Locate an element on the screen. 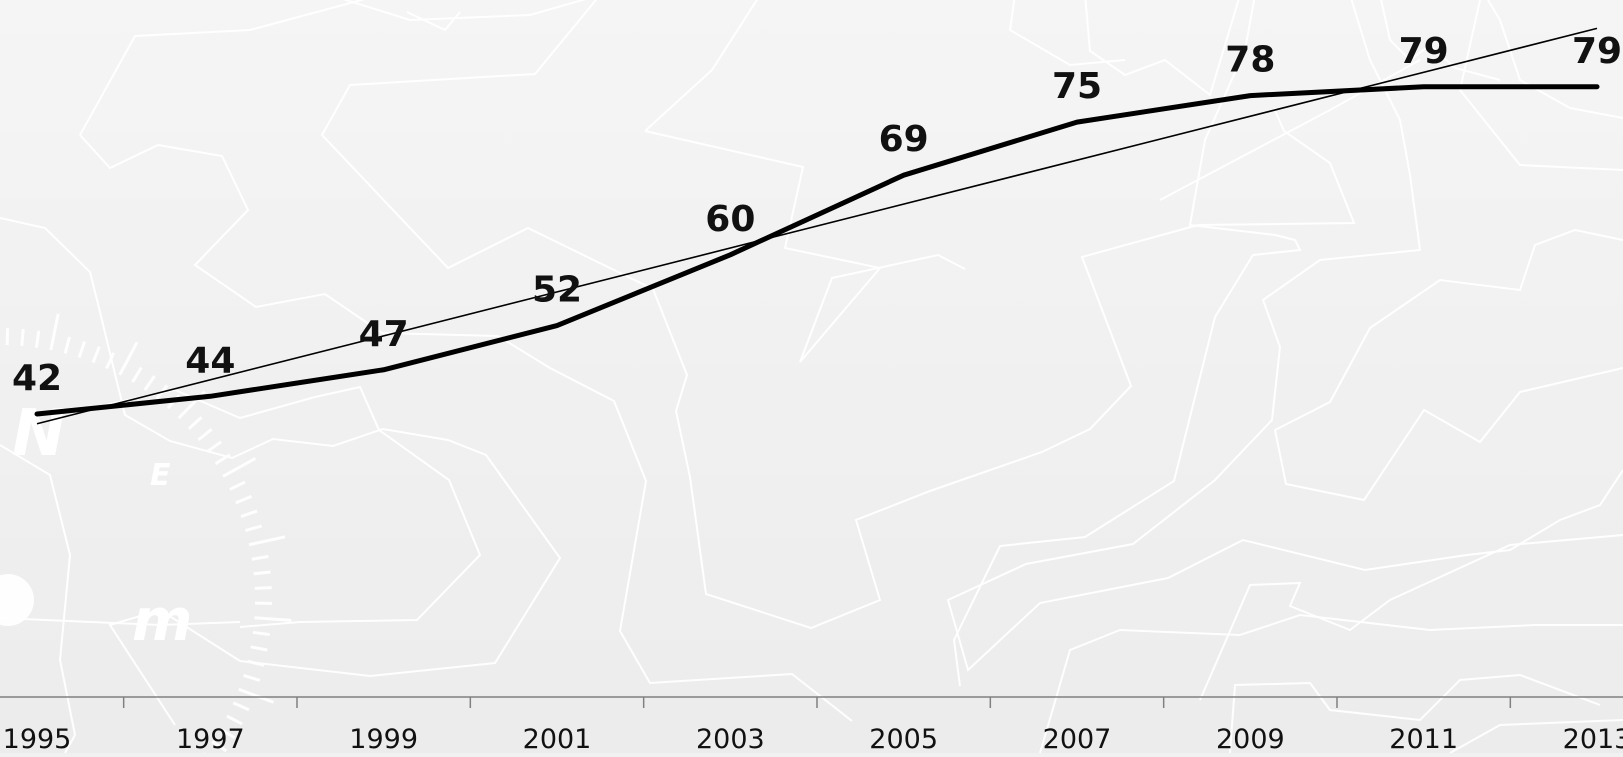  x-tick-label: 2001 is located at coordinates (557, 738).